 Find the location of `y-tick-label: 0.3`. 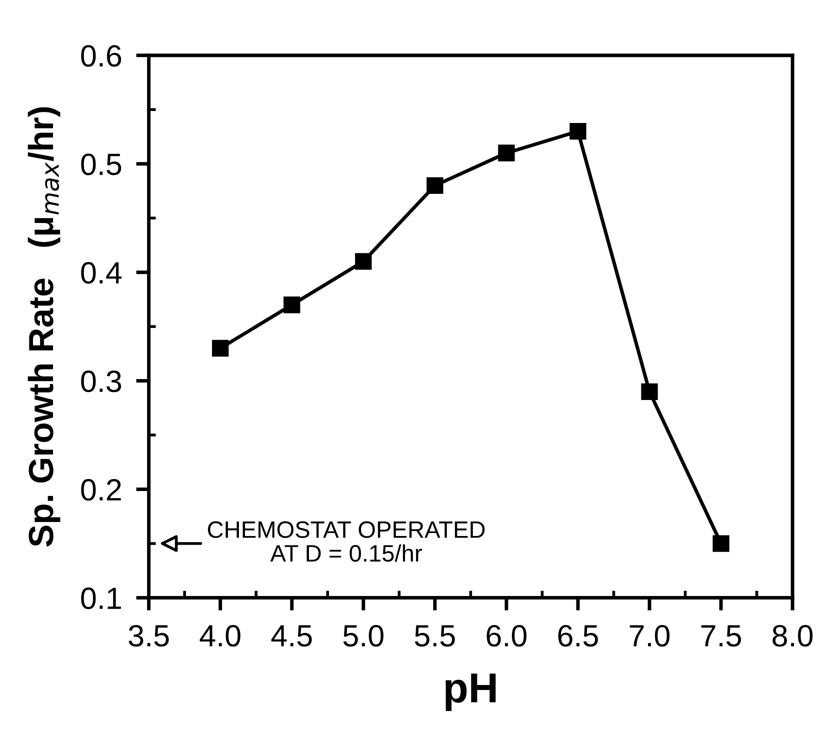

y-tick-label: 0.3 is located at coordinates (101, 381).